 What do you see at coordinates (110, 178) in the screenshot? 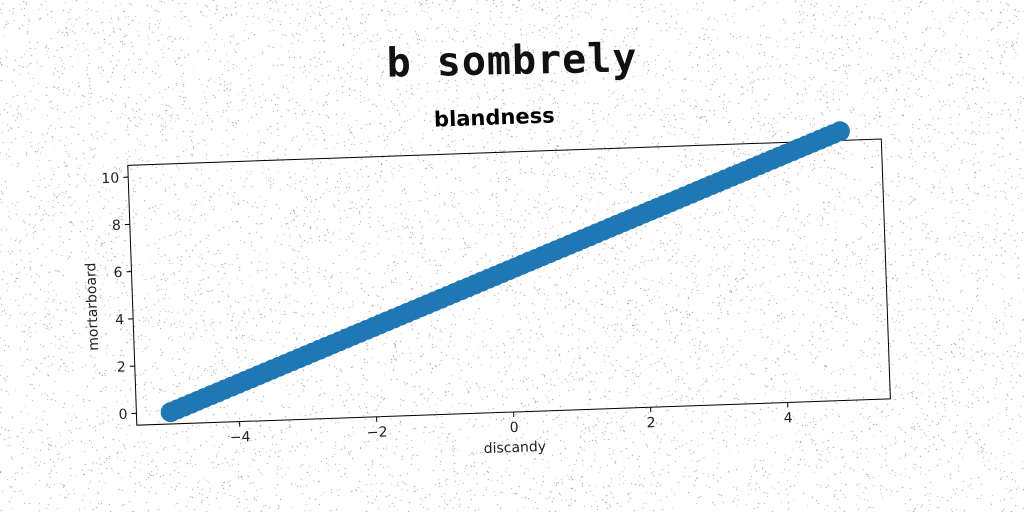
I see `y-tick-label: 10` at bounding box center [110, 178].